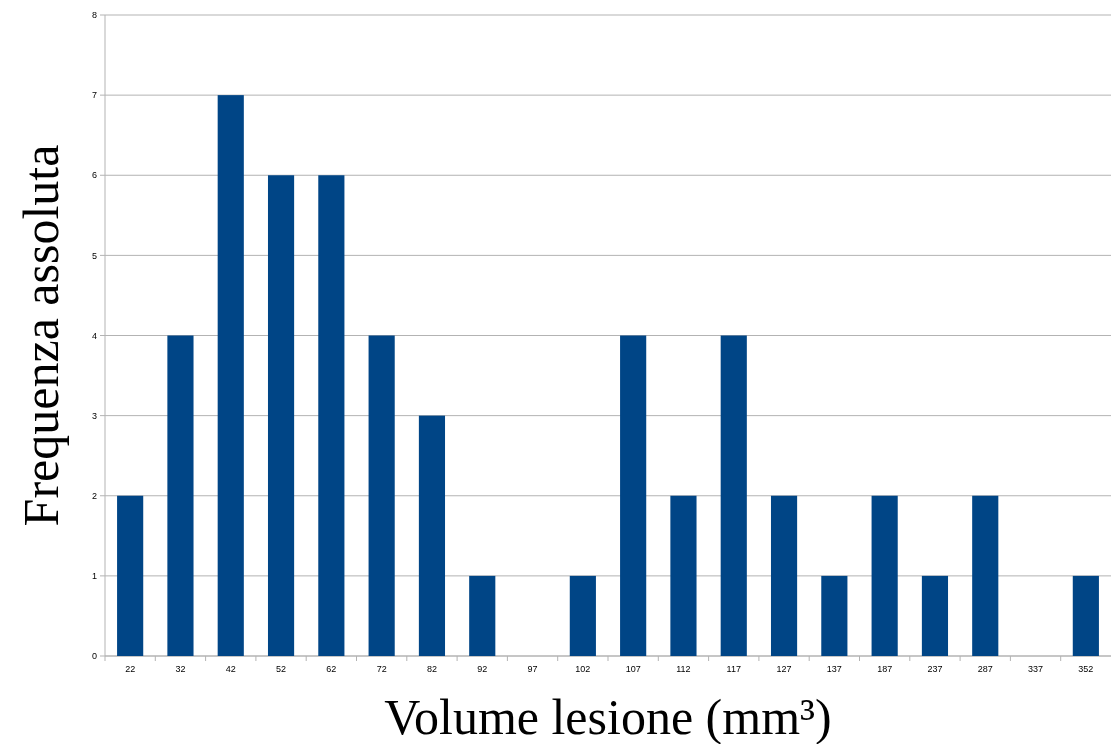 The height and width of the screenshot is (744, 1113). What do you see at coordinates (1036, 669) in the screenshot?
I see `x-tick-label: 337` at bounding box center [1036, 669].